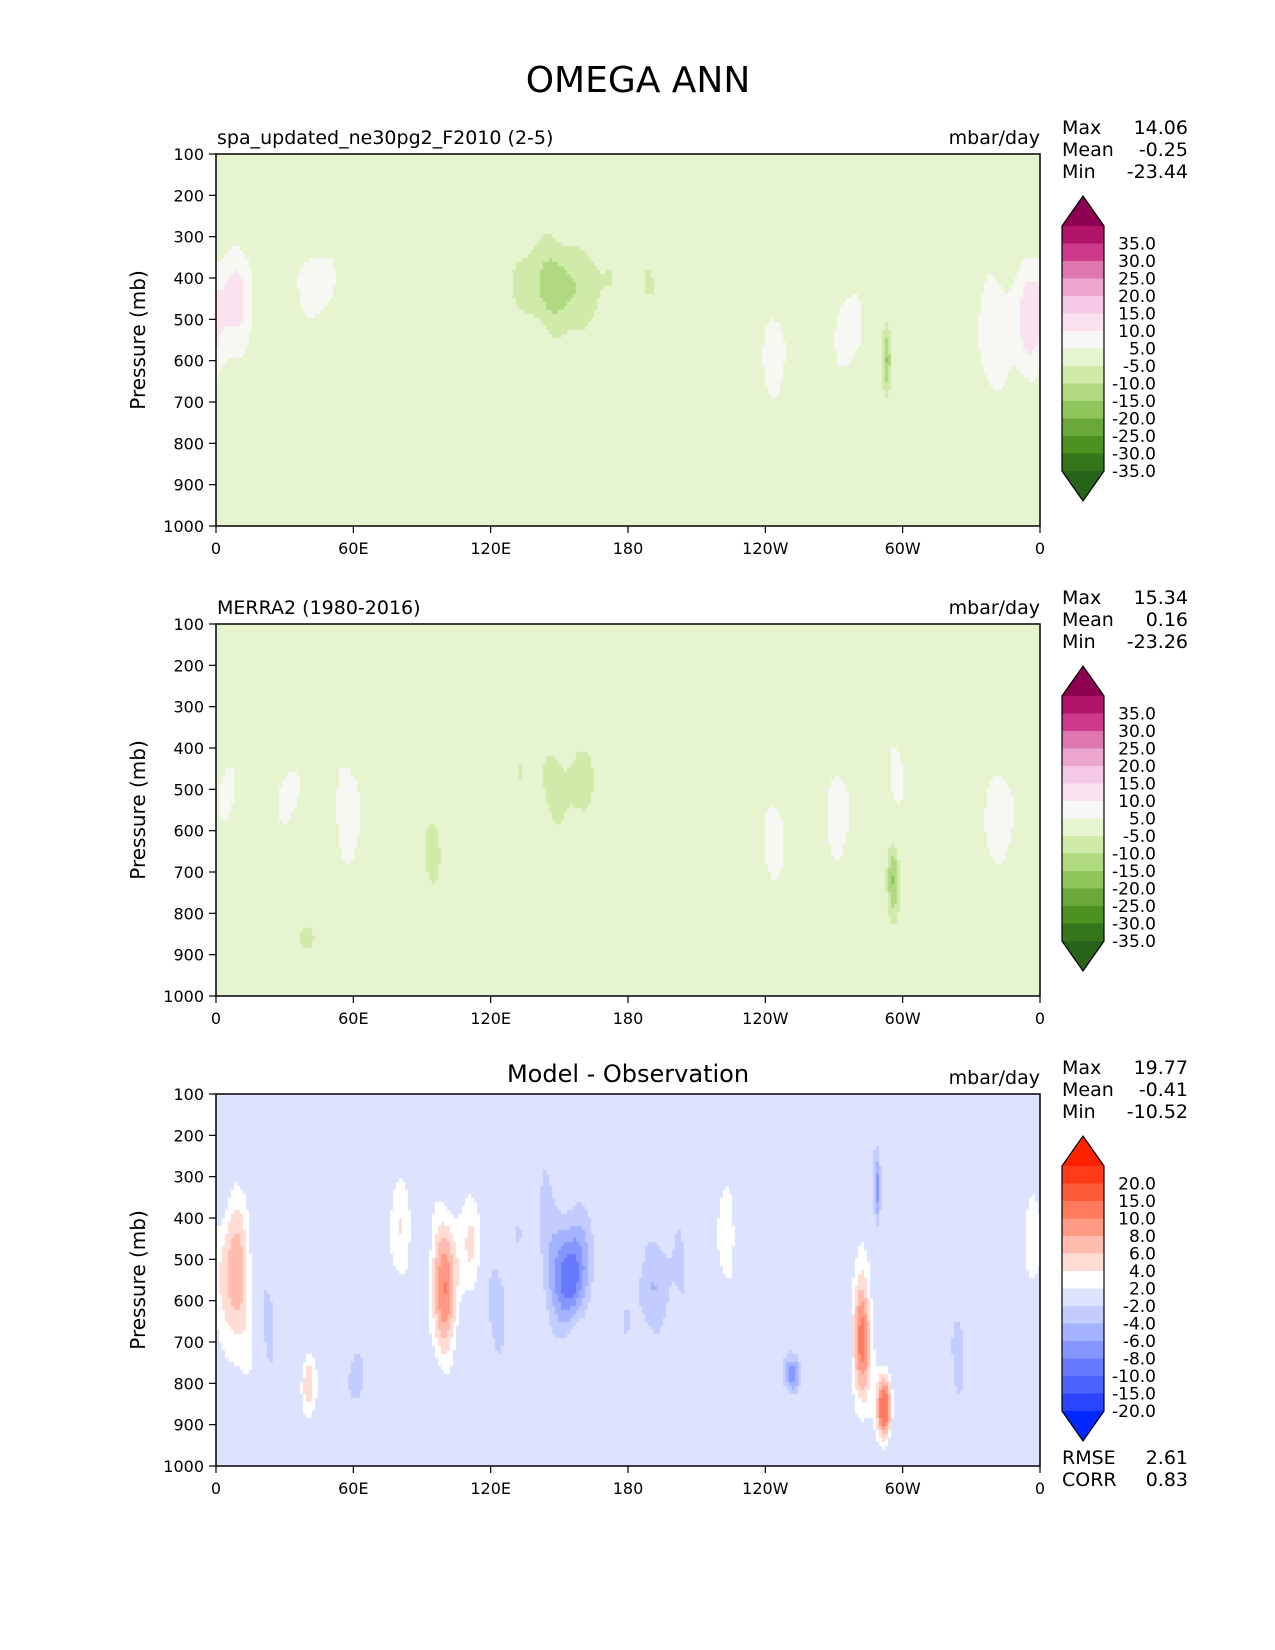 This screenshot has height=1650, width=1275. I want to click on colorbar-label: -35.0, so click(1134, 472).